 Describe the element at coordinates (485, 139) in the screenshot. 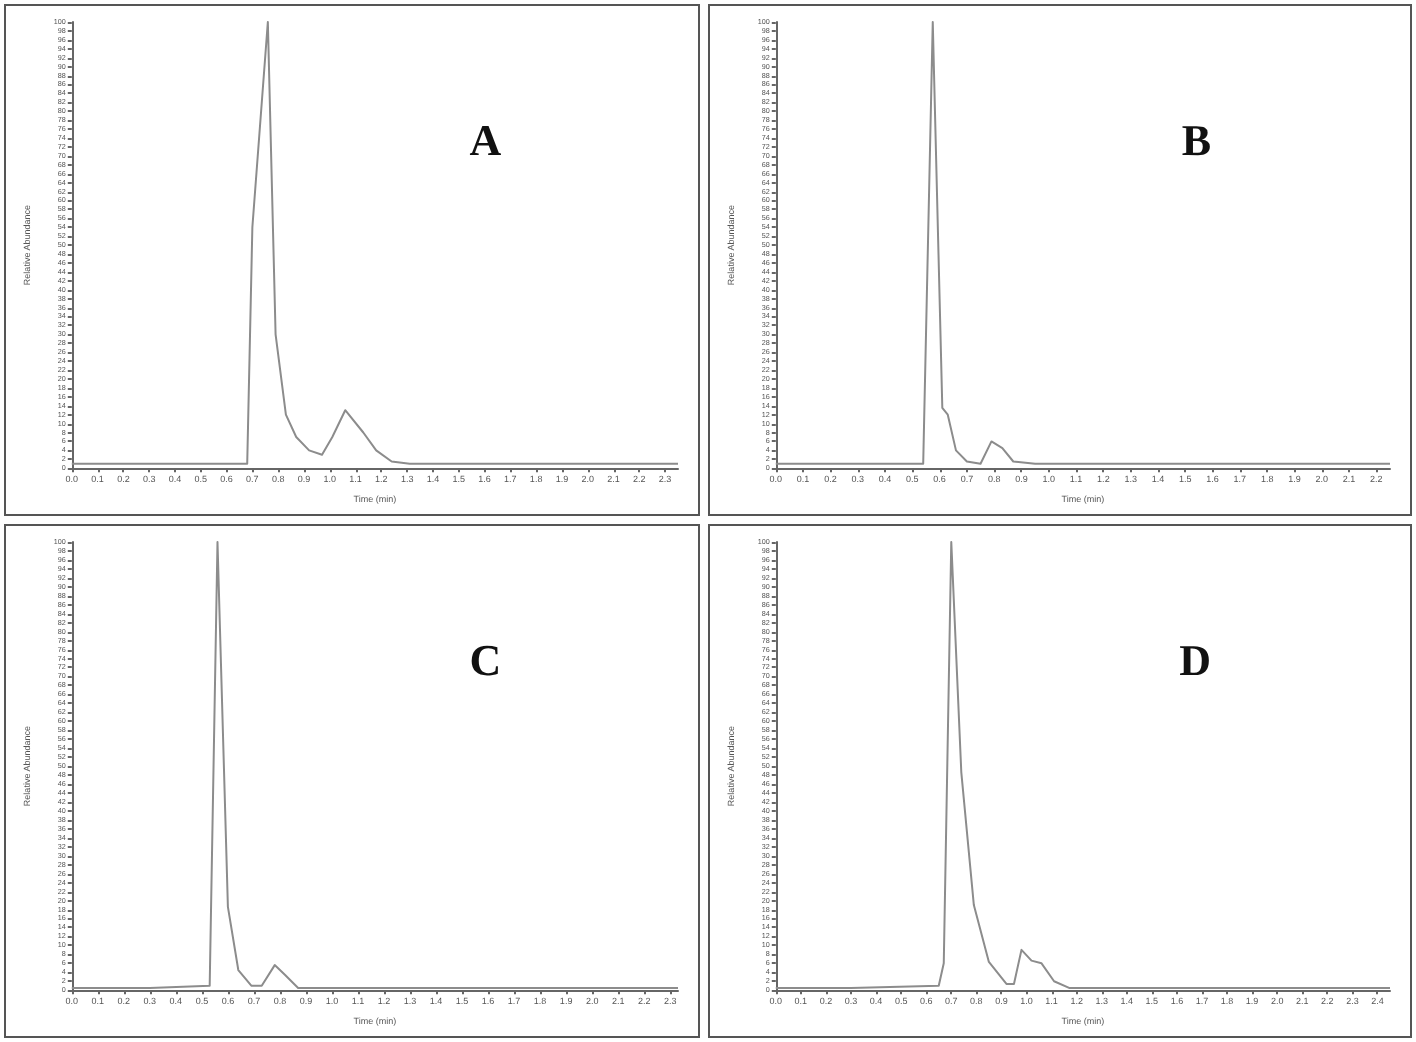

I see `text: A` at that location.